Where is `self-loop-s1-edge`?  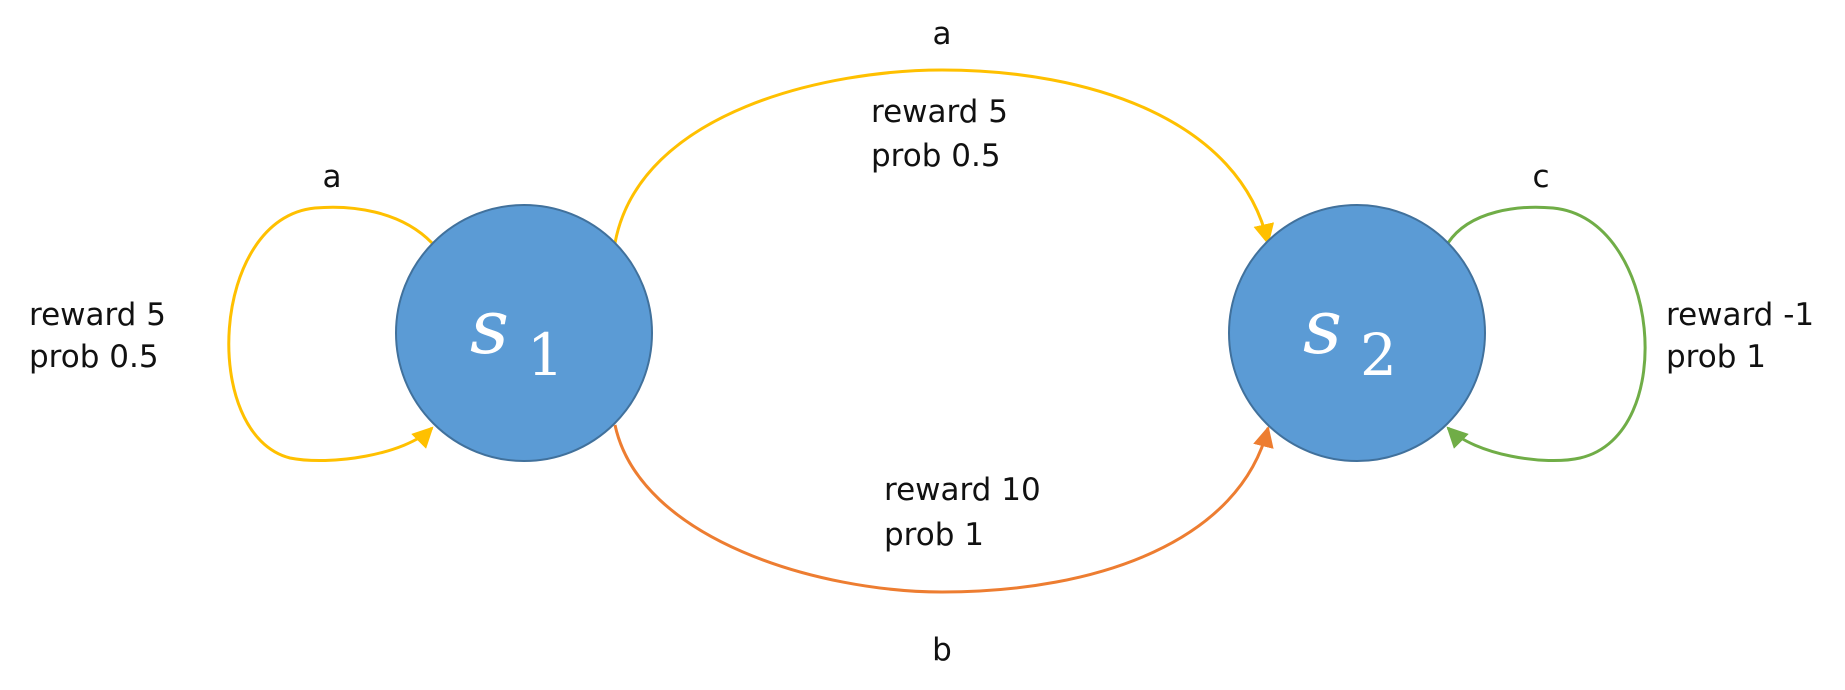
self-loop-s1-edge is located at coordinates (330, 334).